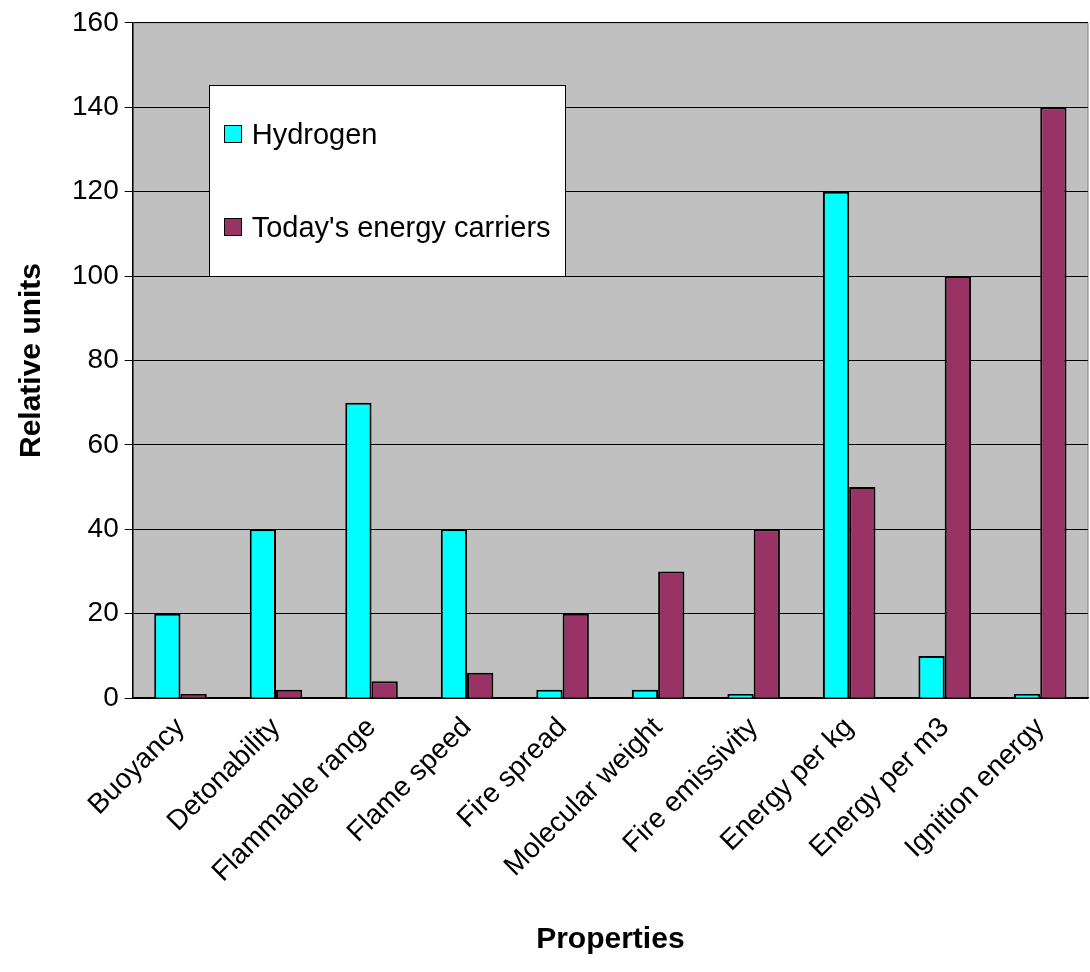  I want to click on y-tick-label: 140, so click(95, 105).